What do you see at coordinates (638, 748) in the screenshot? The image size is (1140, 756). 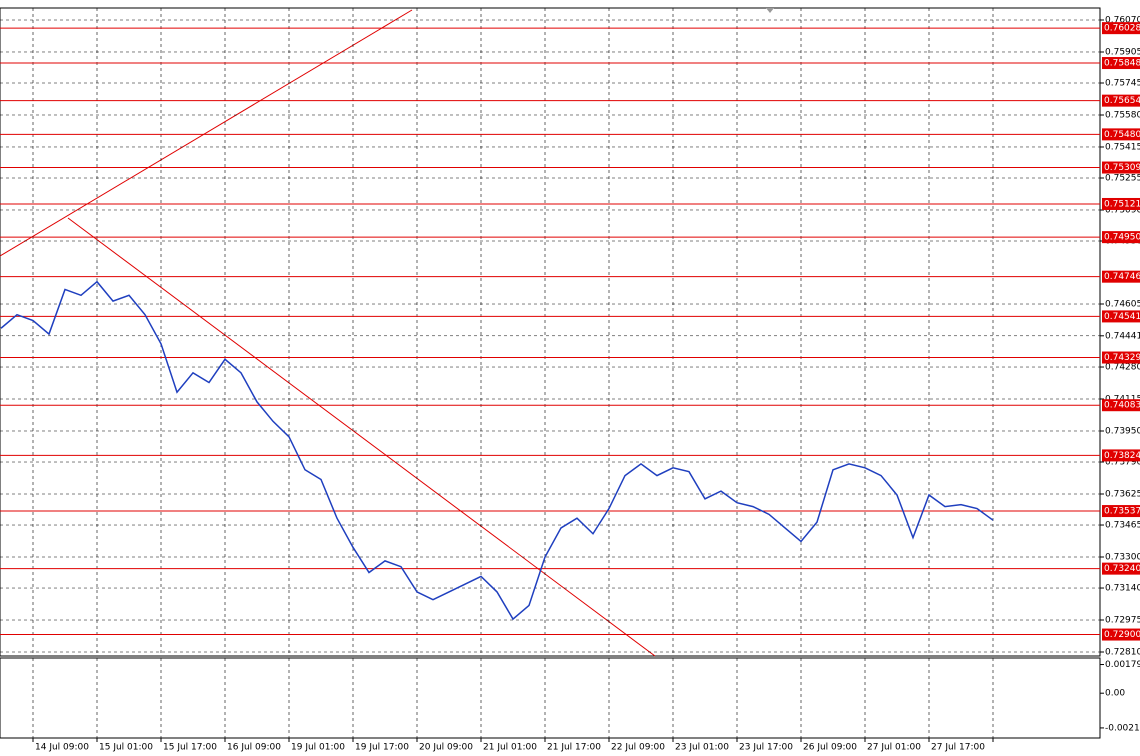 I see `x-tick-label: 22 Jul 09:00` at bounding box center [638, 748].